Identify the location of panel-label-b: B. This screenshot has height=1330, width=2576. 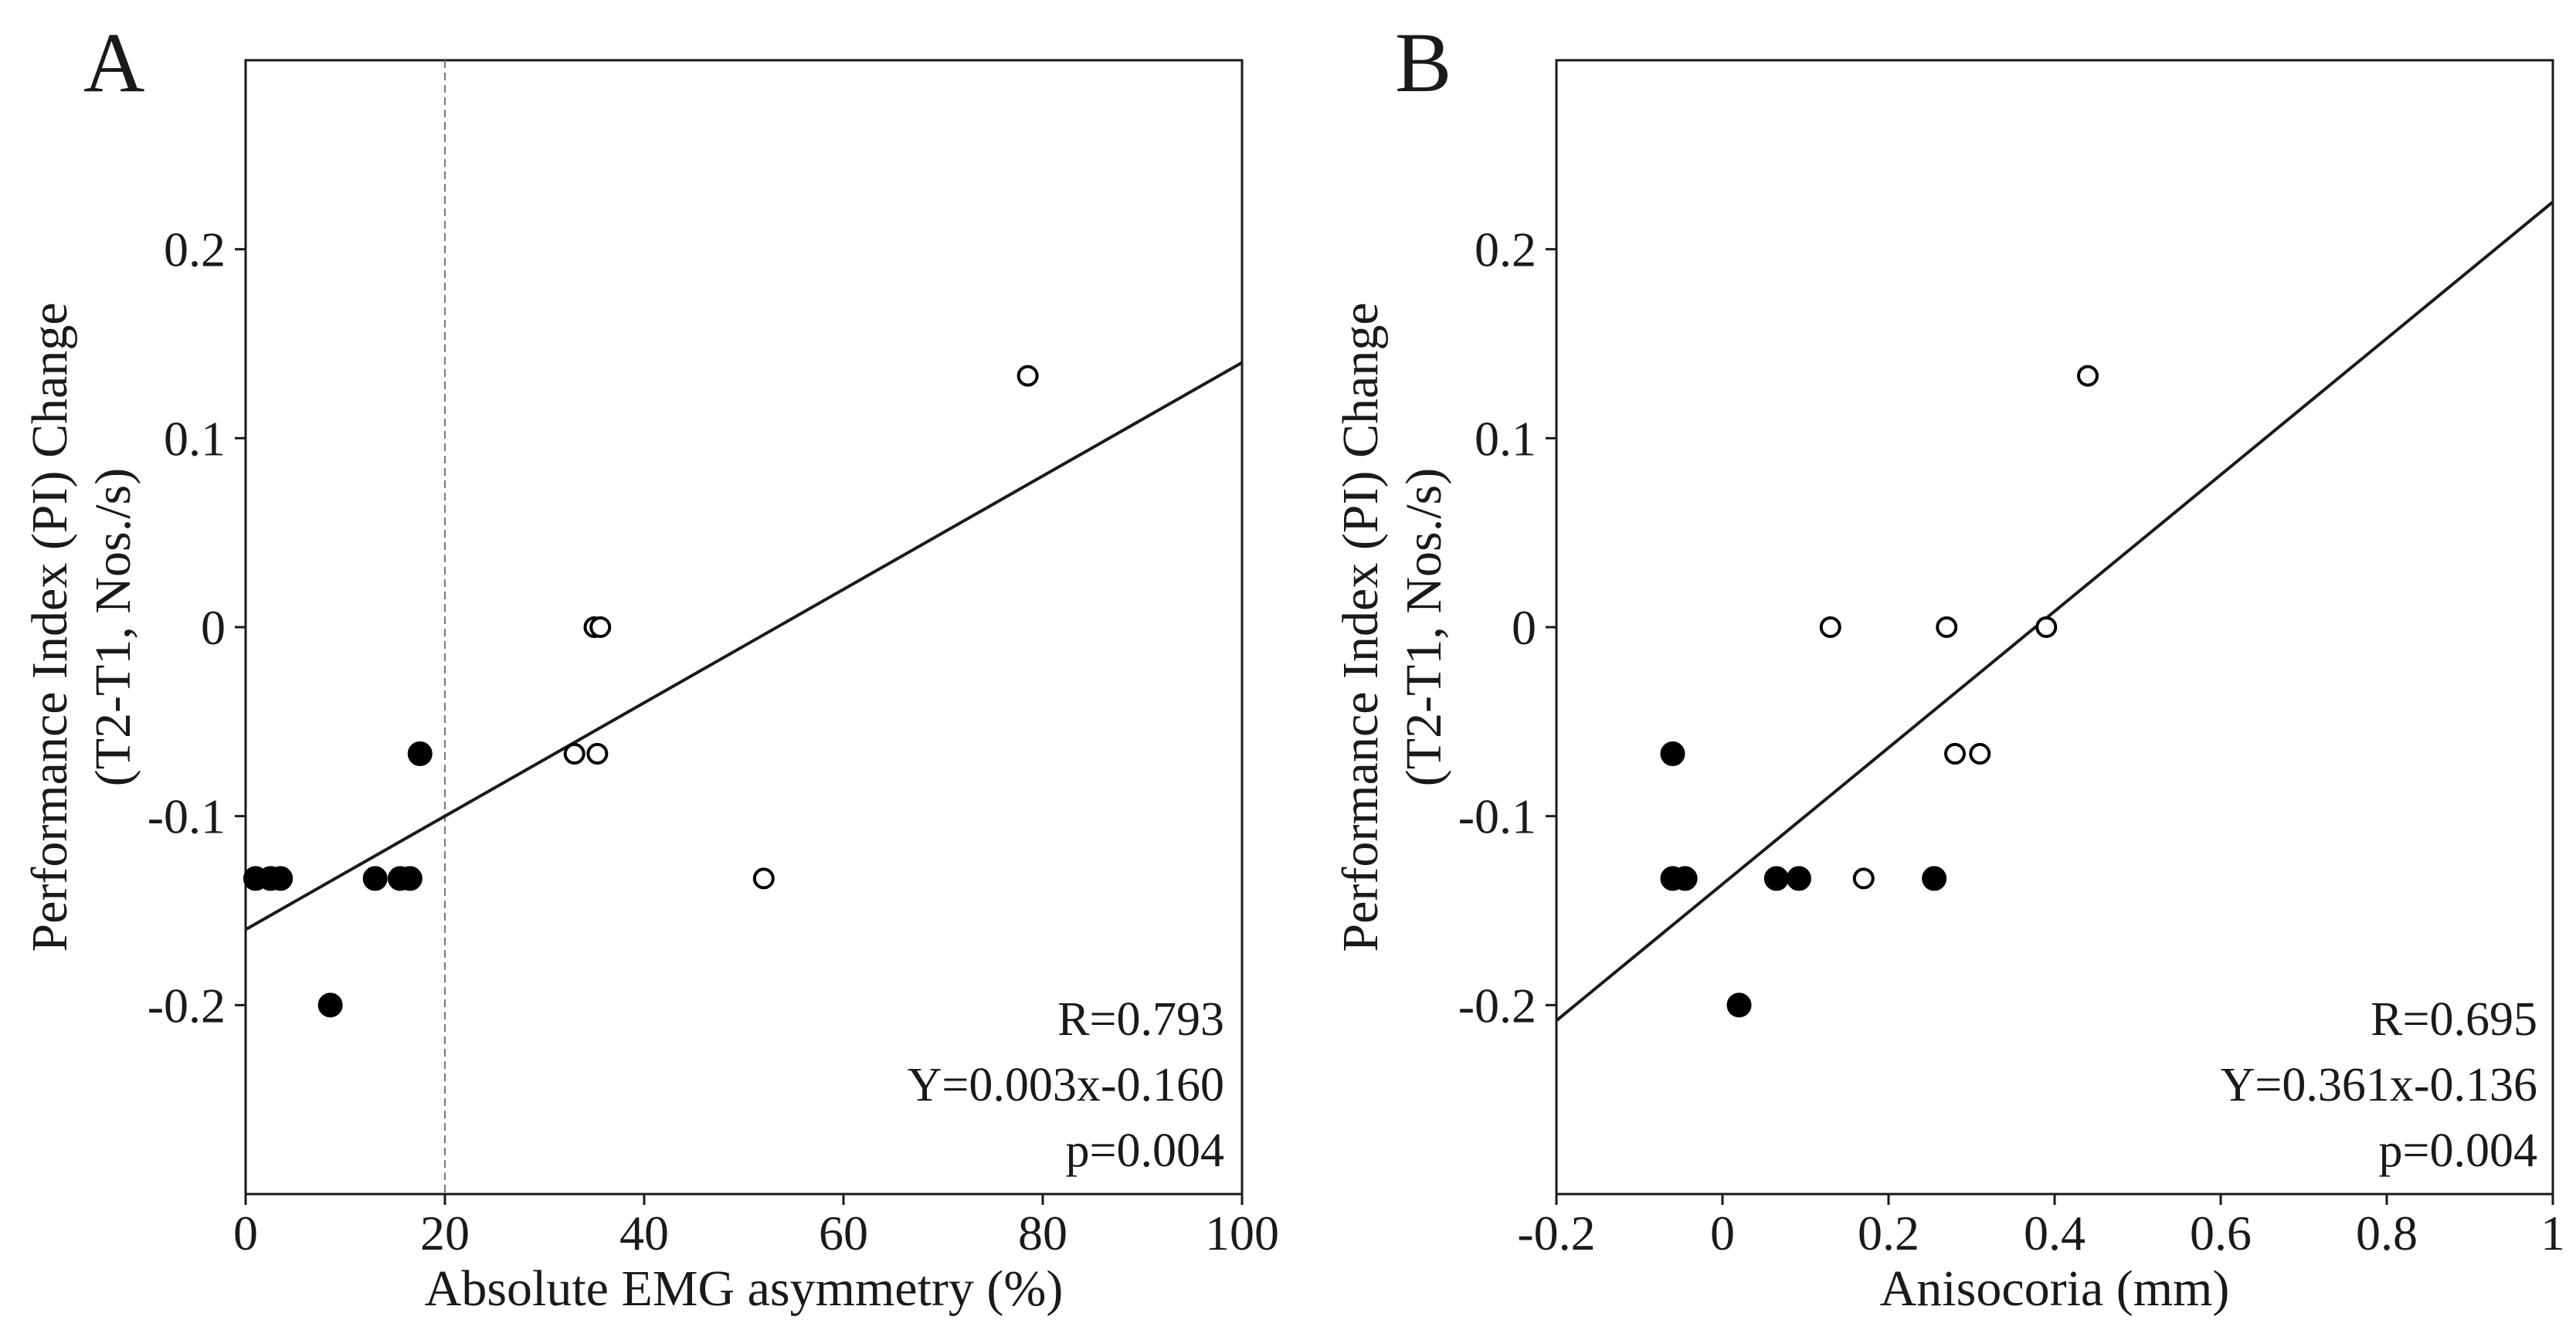
(1423, 62).